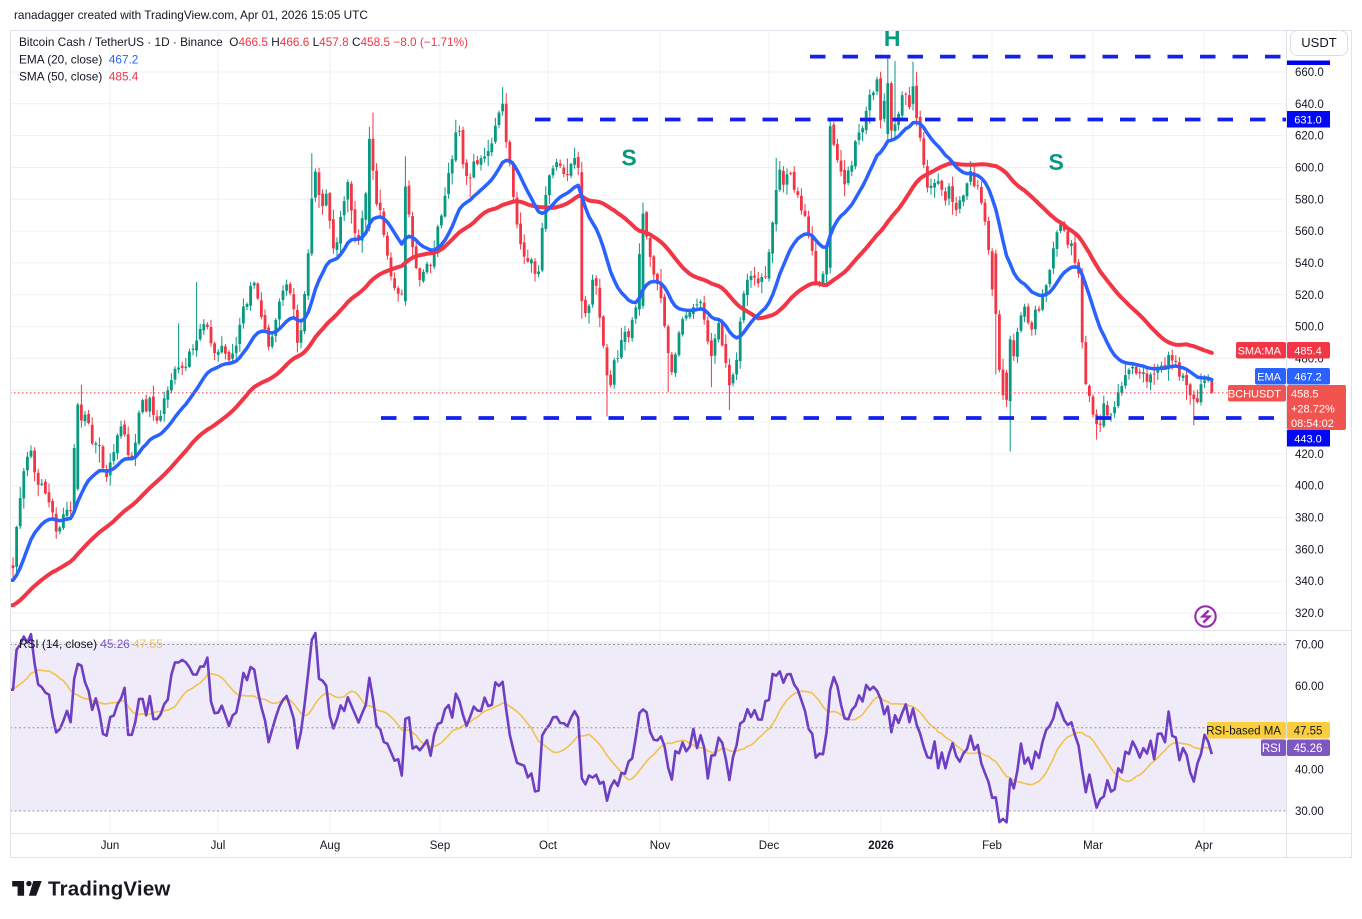 The width and height of the screenshot is (1362, 919). Describe the element at coordinates (1309, 169) in the screenshot. I see `svg-text: 600.0` at that location.